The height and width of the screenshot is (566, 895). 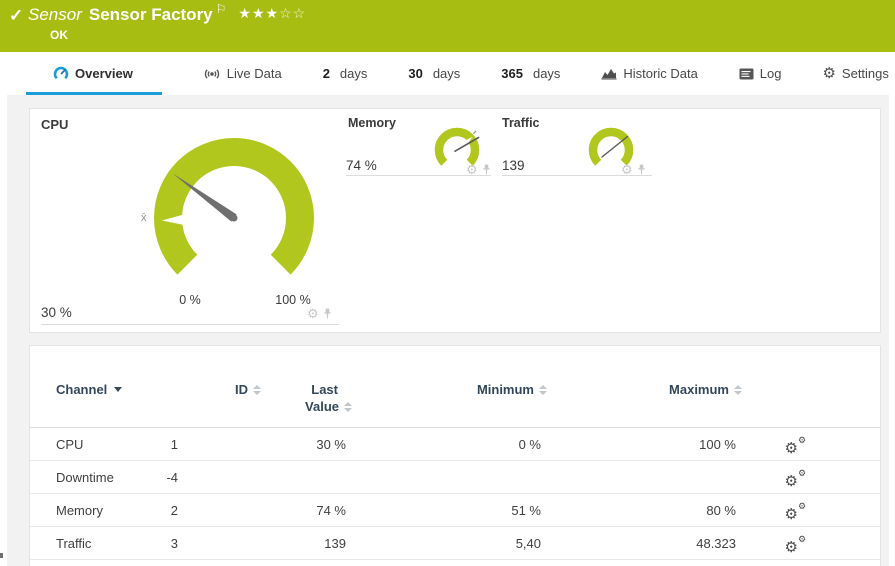 I want to click on sensor-header: ✓ Sensor Sensor Factory ⚐ ★★★☆☆ OK, so click(x=447, y=26).